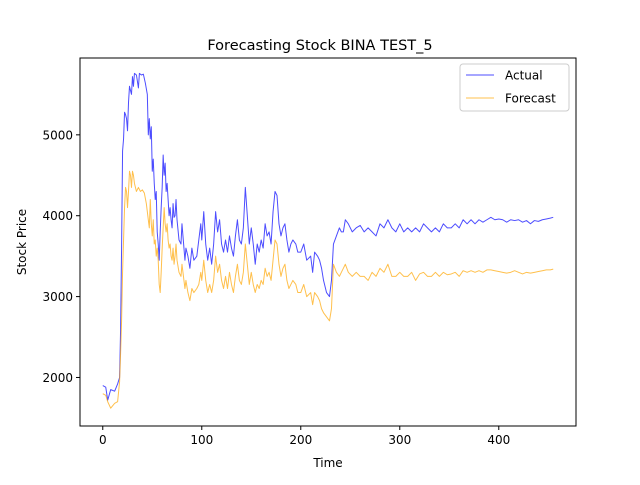  What do you see at coordinates (22, 242) in the screenshot?
I see `y-axis-label: Stock Price` at bounding box center [22, 242].